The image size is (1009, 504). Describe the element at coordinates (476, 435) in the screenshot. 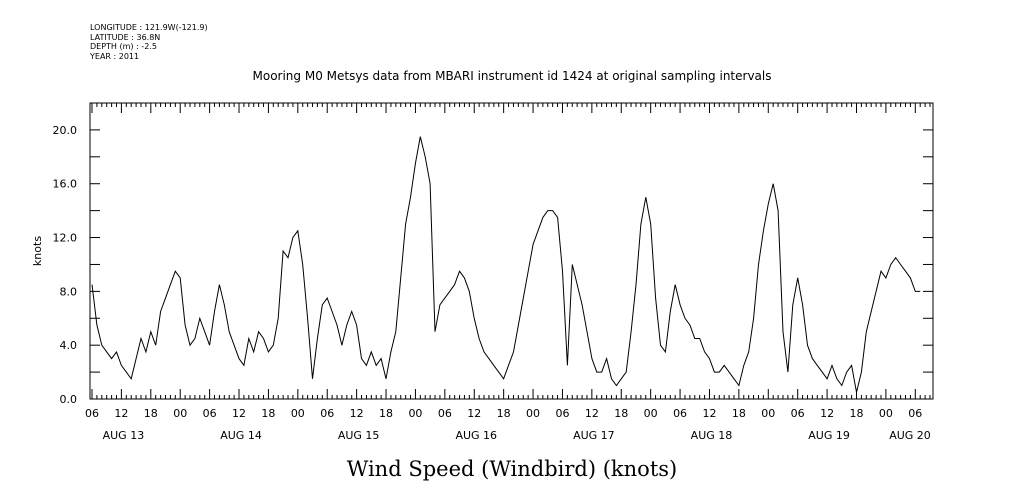

I see `date-label: AUG 16` at that location.